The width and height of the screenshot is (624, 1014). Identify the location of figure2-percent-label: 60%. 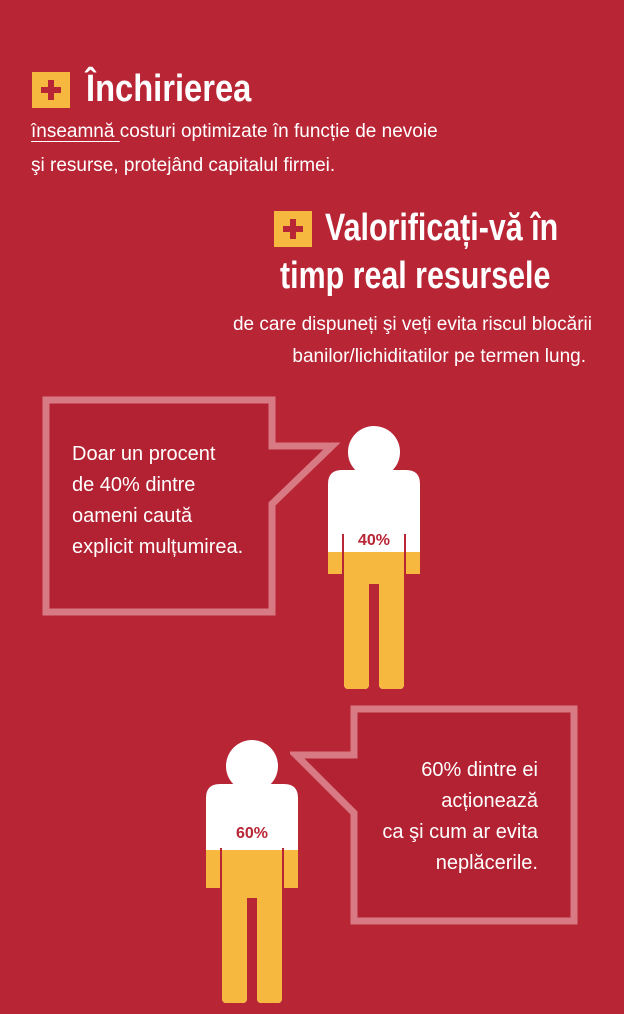
(252, 833).